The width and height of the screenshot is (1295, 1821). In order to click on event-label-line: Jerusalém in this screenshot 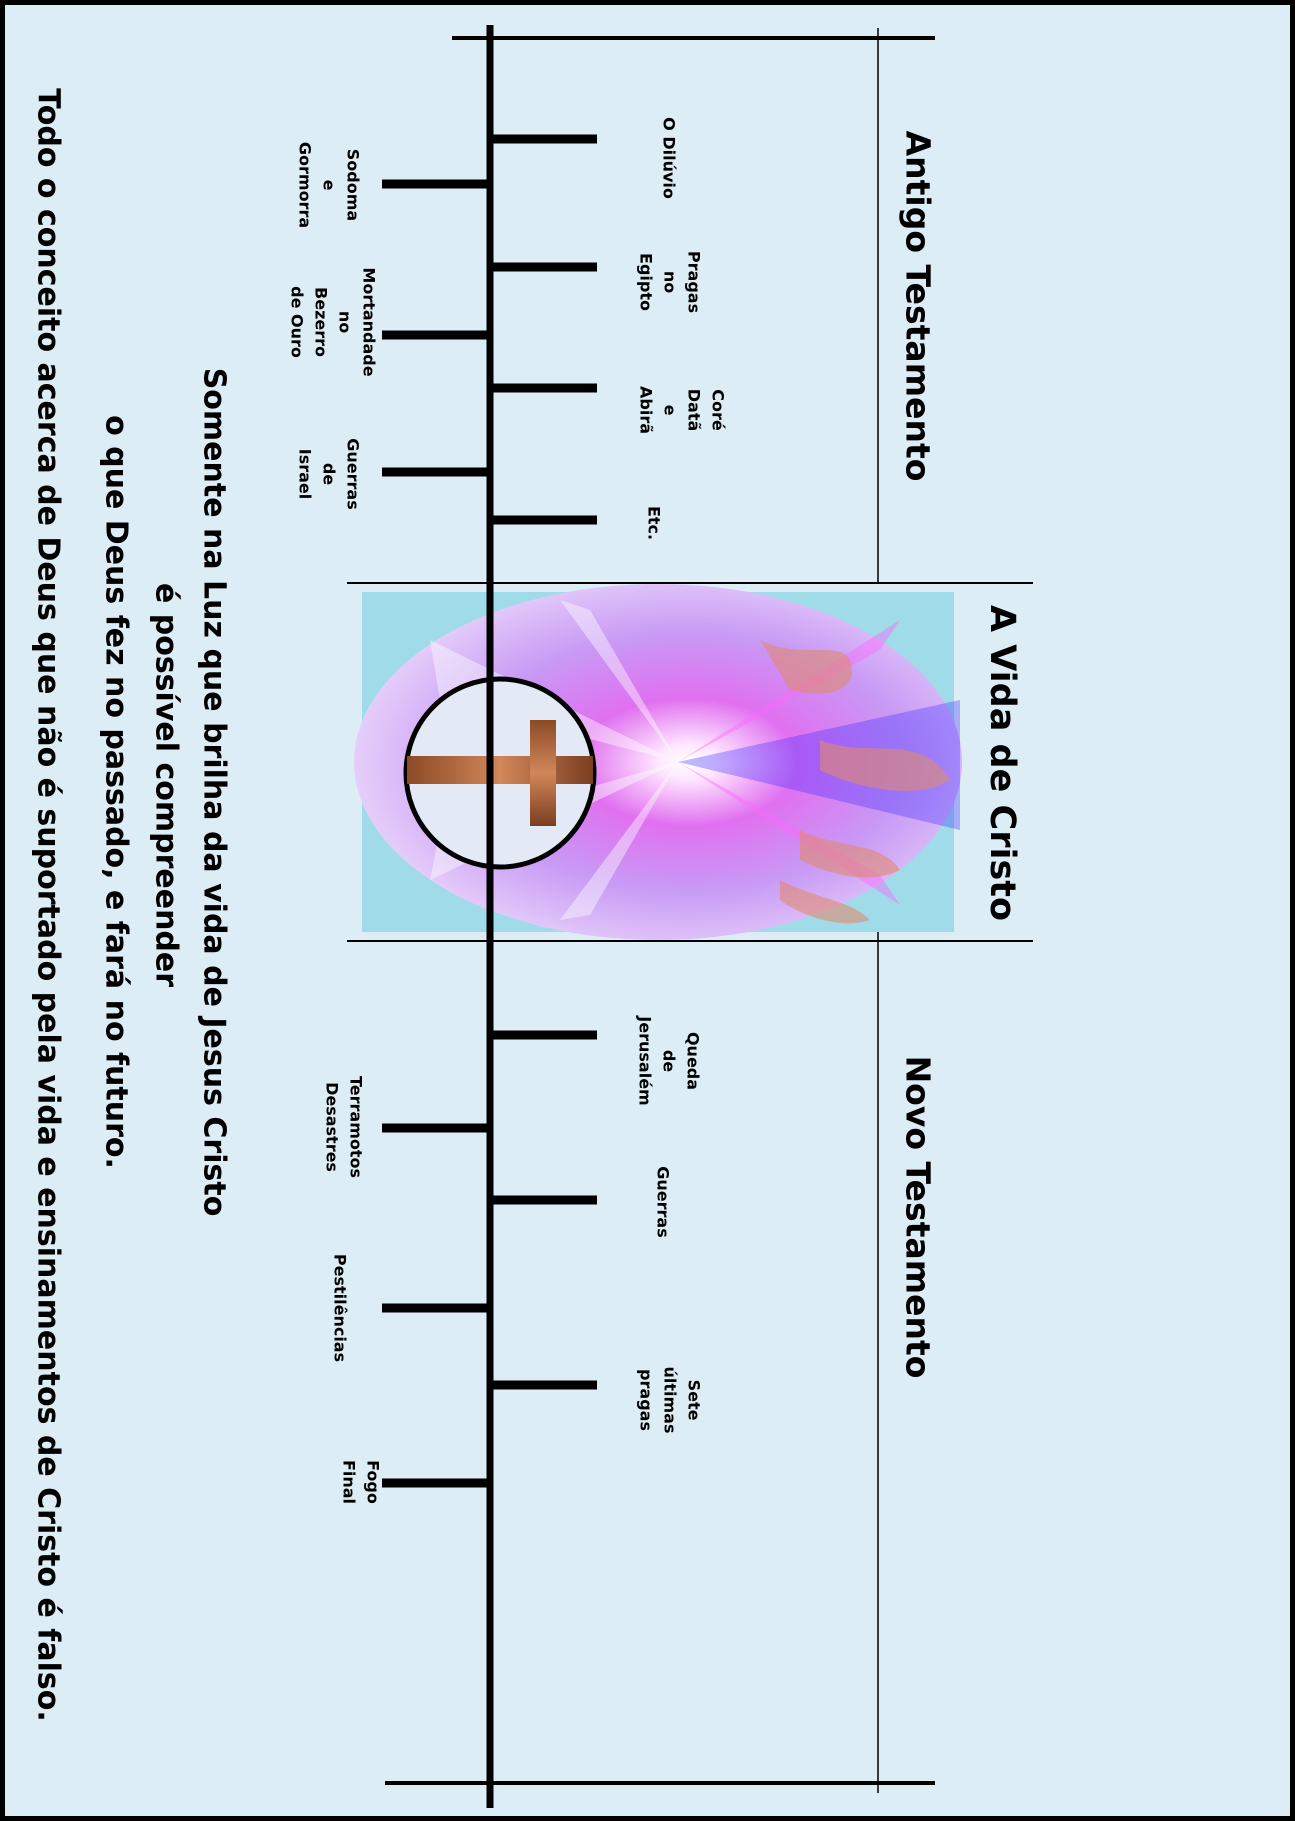, I will do `click(645, 1060)`.